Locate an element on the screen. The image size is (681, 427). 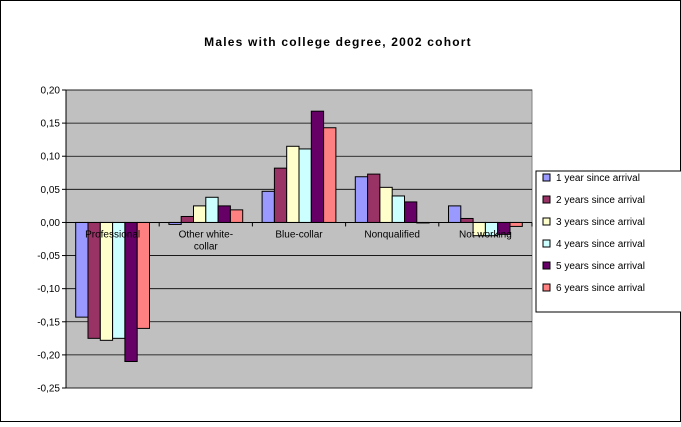
y-tick-label: -0,15 is located at coordinates (48, 322).